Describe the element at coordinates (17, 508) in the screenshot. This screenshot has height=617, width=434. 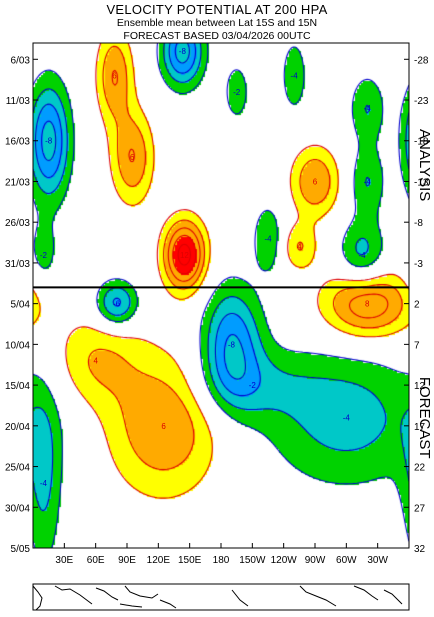
I see `y-tick-label: 30/04` at that location.